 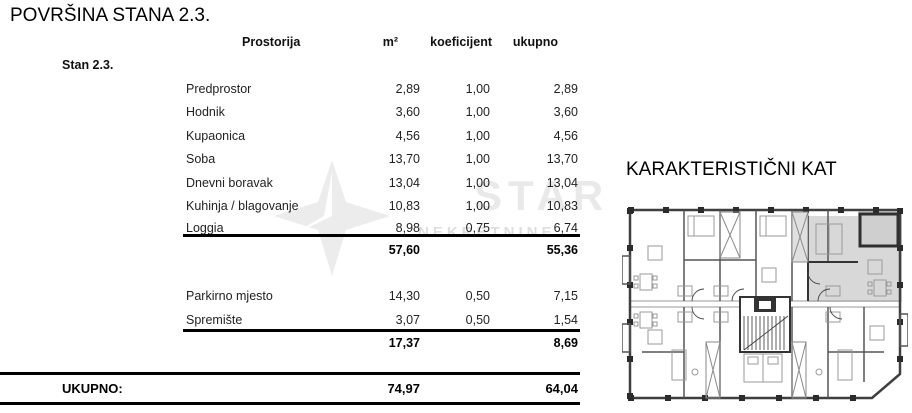 I want to click on room-total: 13,04, so click(x=562, y=183).